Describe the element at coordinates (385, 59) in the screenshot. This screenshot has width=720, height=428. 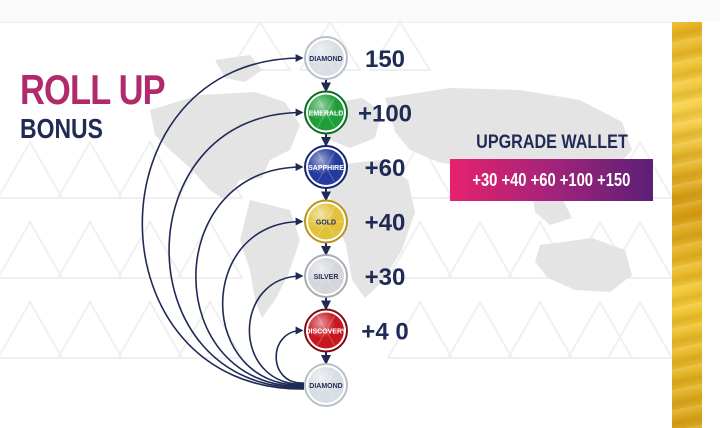
I see `tier-value: 150` at that location.